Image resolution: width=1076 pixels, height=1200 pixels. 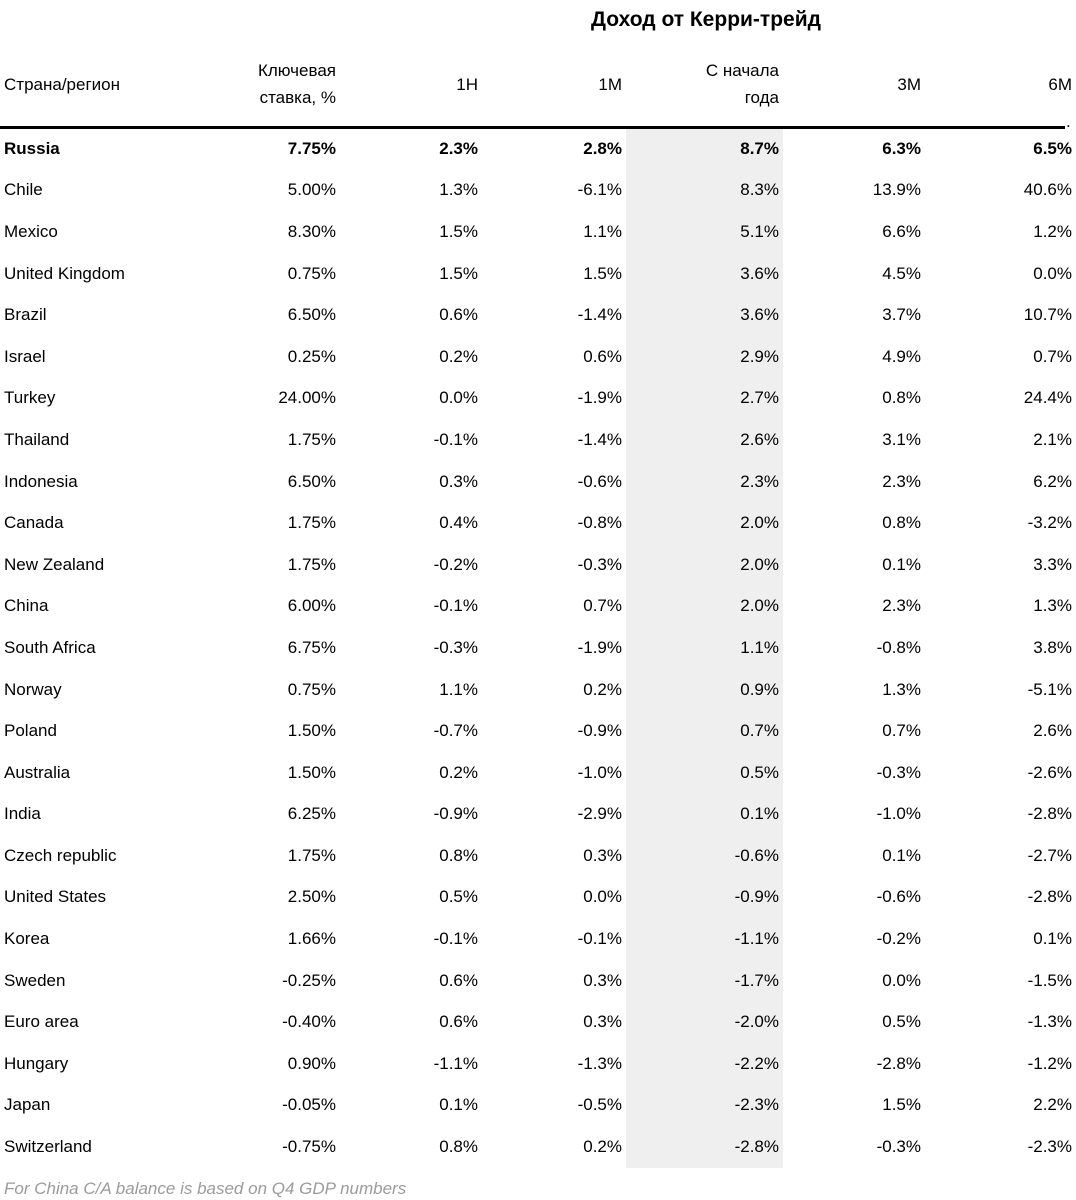 What do you see at coordinates (901, 439) in the screenshot?
I see `return-3m-cell: 3.1%` at bounding box center [901, 439].